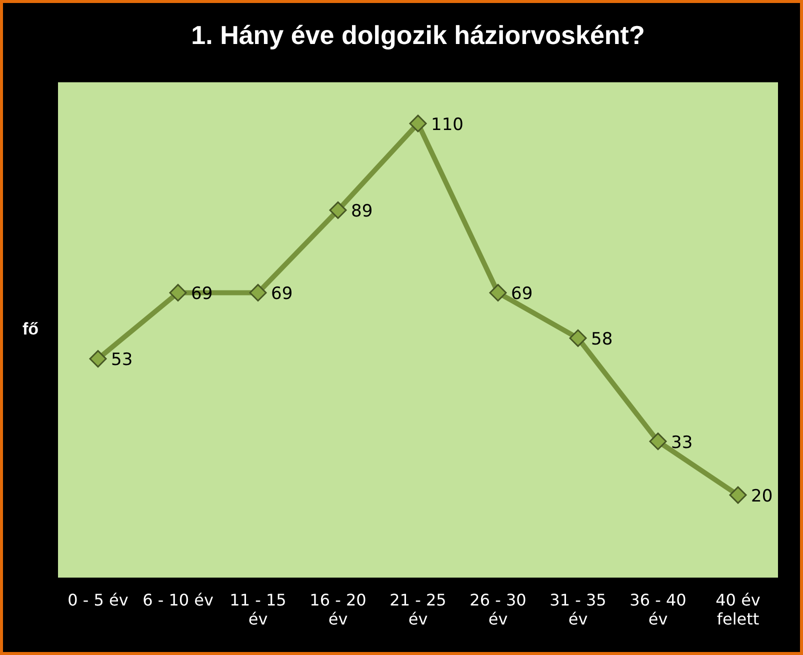 Image resolution: width=803 pixels, height=655 pixels. I want to click on x-tick-label: 31 - 35 év, so click(578, 609).